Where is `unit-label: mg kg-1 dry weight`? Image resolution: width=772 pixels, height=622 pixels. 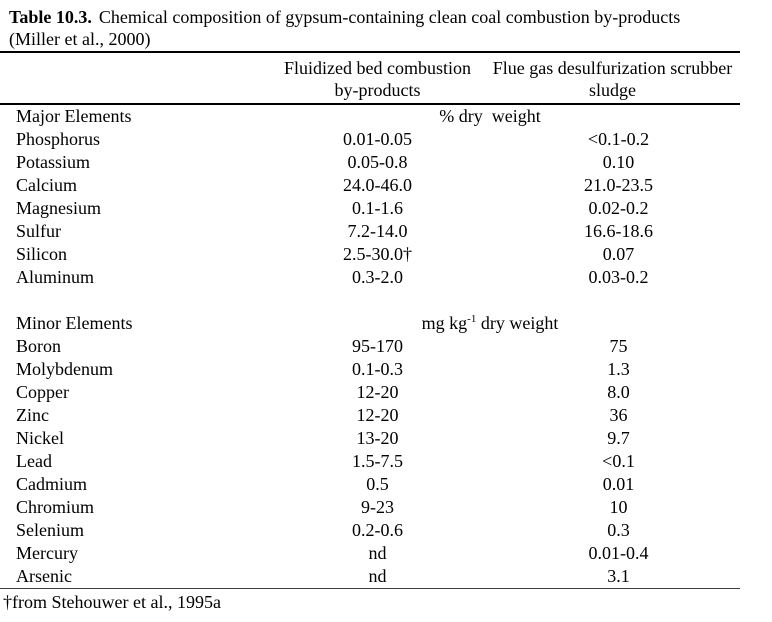 unit-label: mg kg-1 dry weight is located at coordinates (505, 323).